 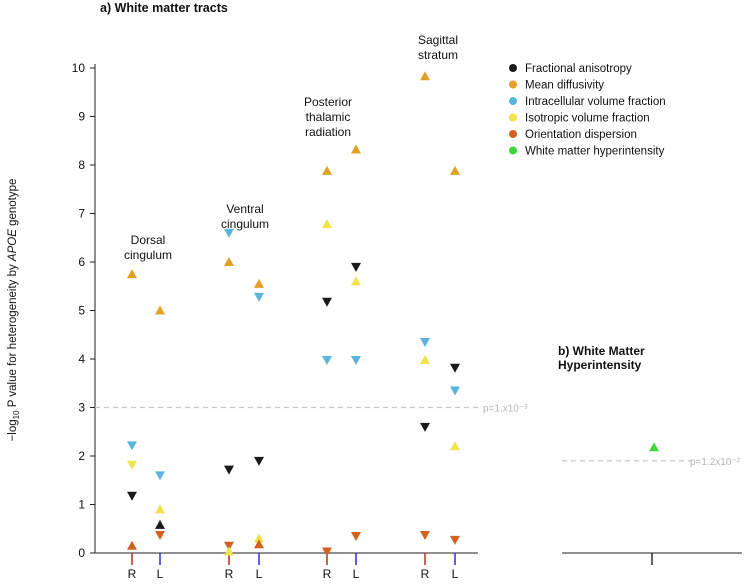 I want to click on y-tick-label: 3, so click(x=81, y=408).